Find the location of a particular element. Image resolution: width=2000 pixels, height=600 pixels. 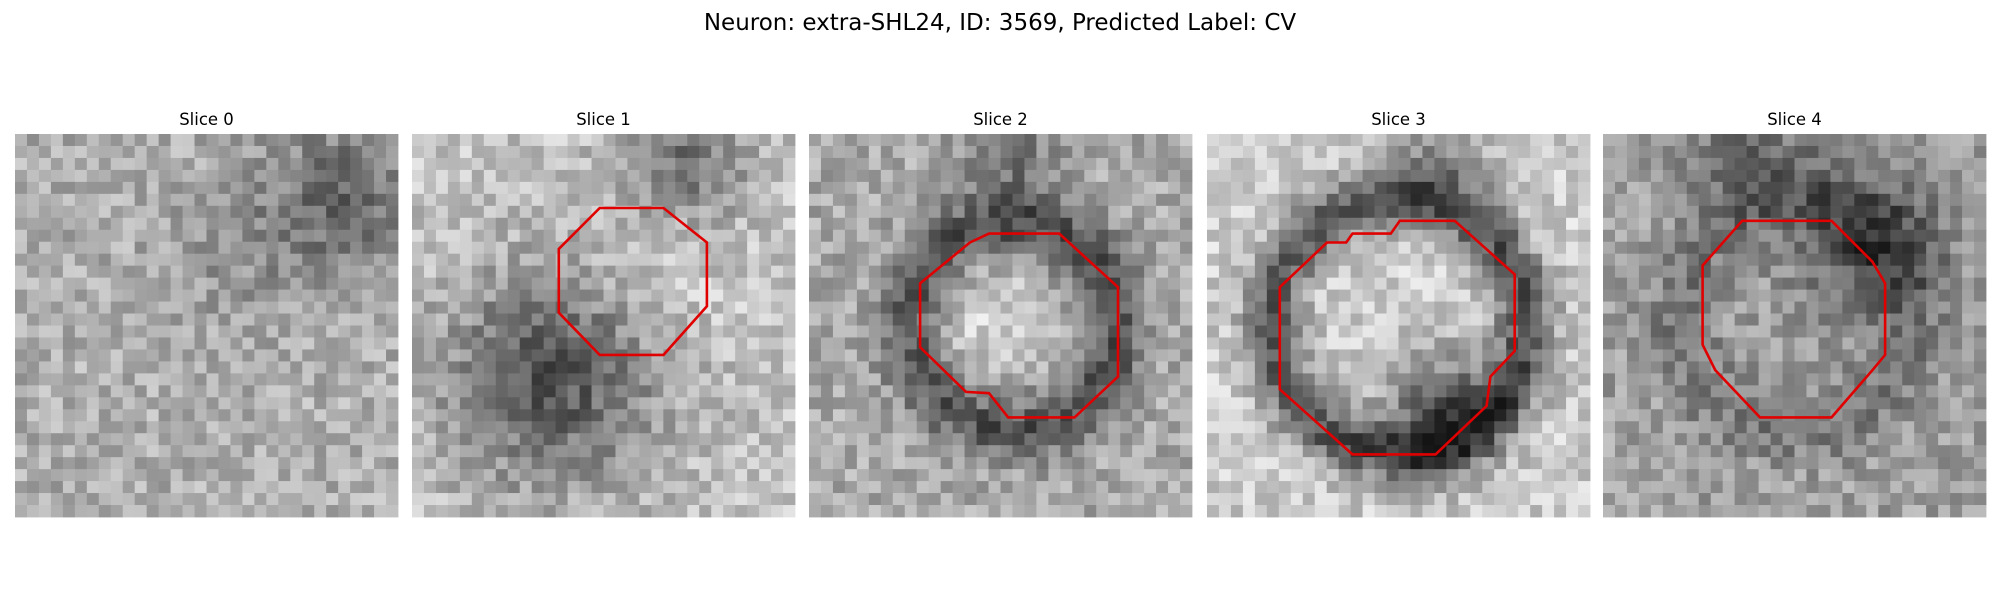

slice-title: Slice 1 is located at coordinates (603, 119).